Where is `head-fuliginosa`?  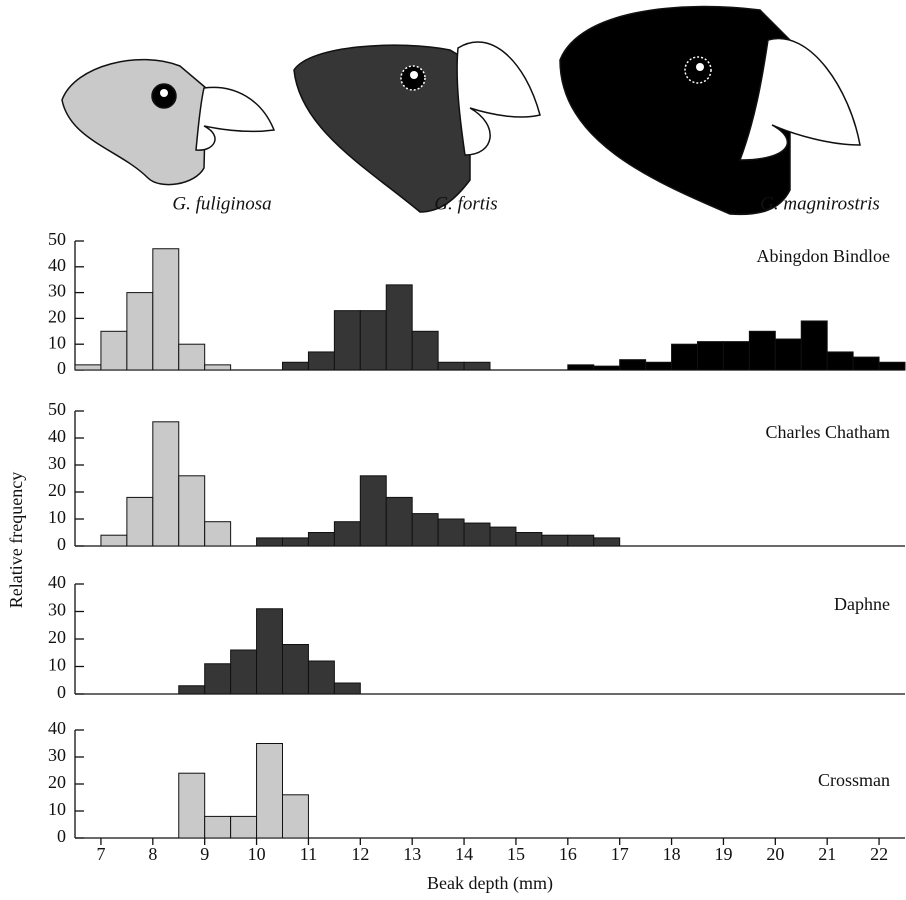 head-fuliginosa is located at coordinates (134, 122).